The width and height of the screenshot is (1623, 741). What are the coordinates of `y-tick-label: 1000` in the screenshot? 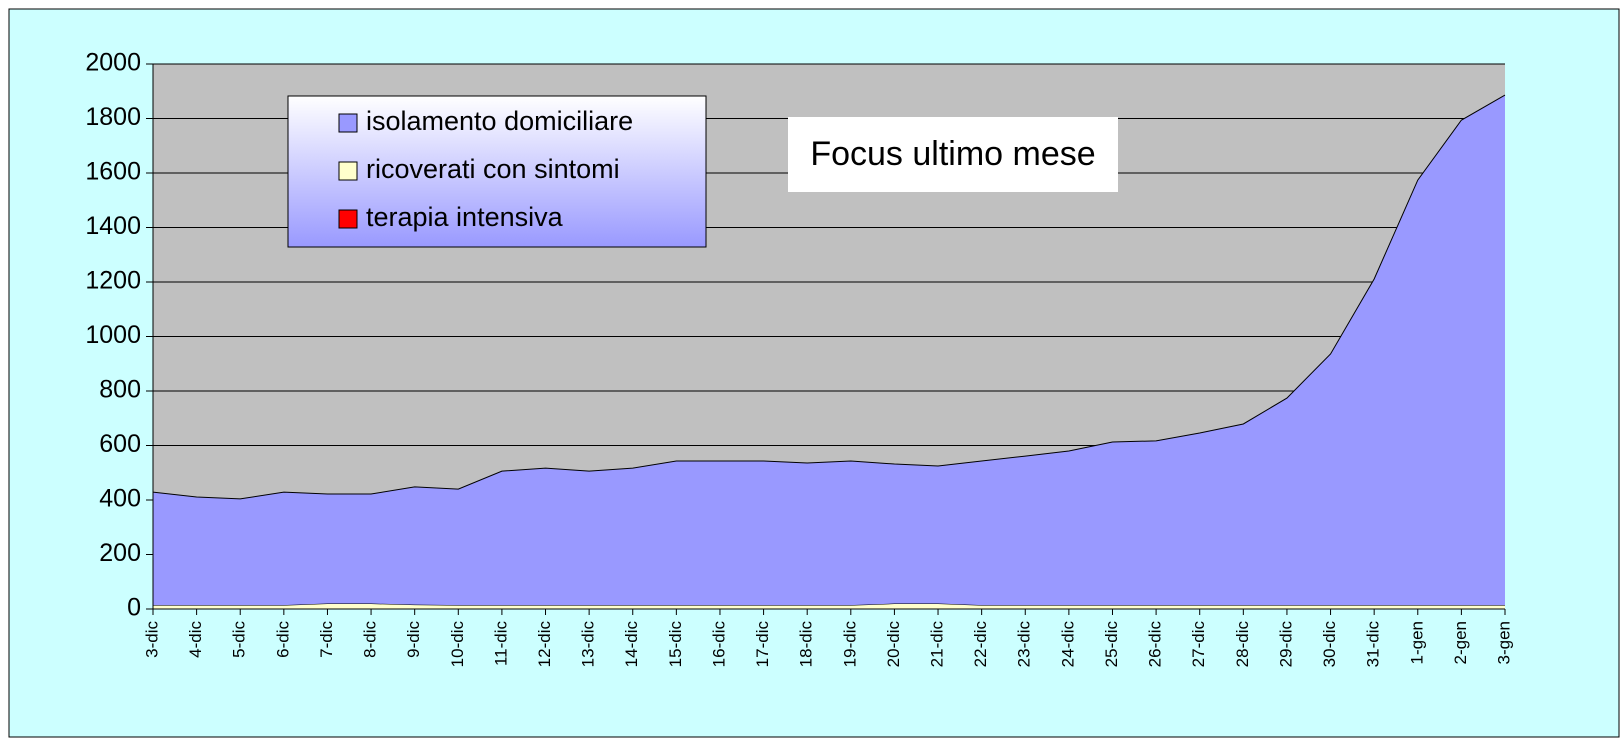 It's located at (113, 335).